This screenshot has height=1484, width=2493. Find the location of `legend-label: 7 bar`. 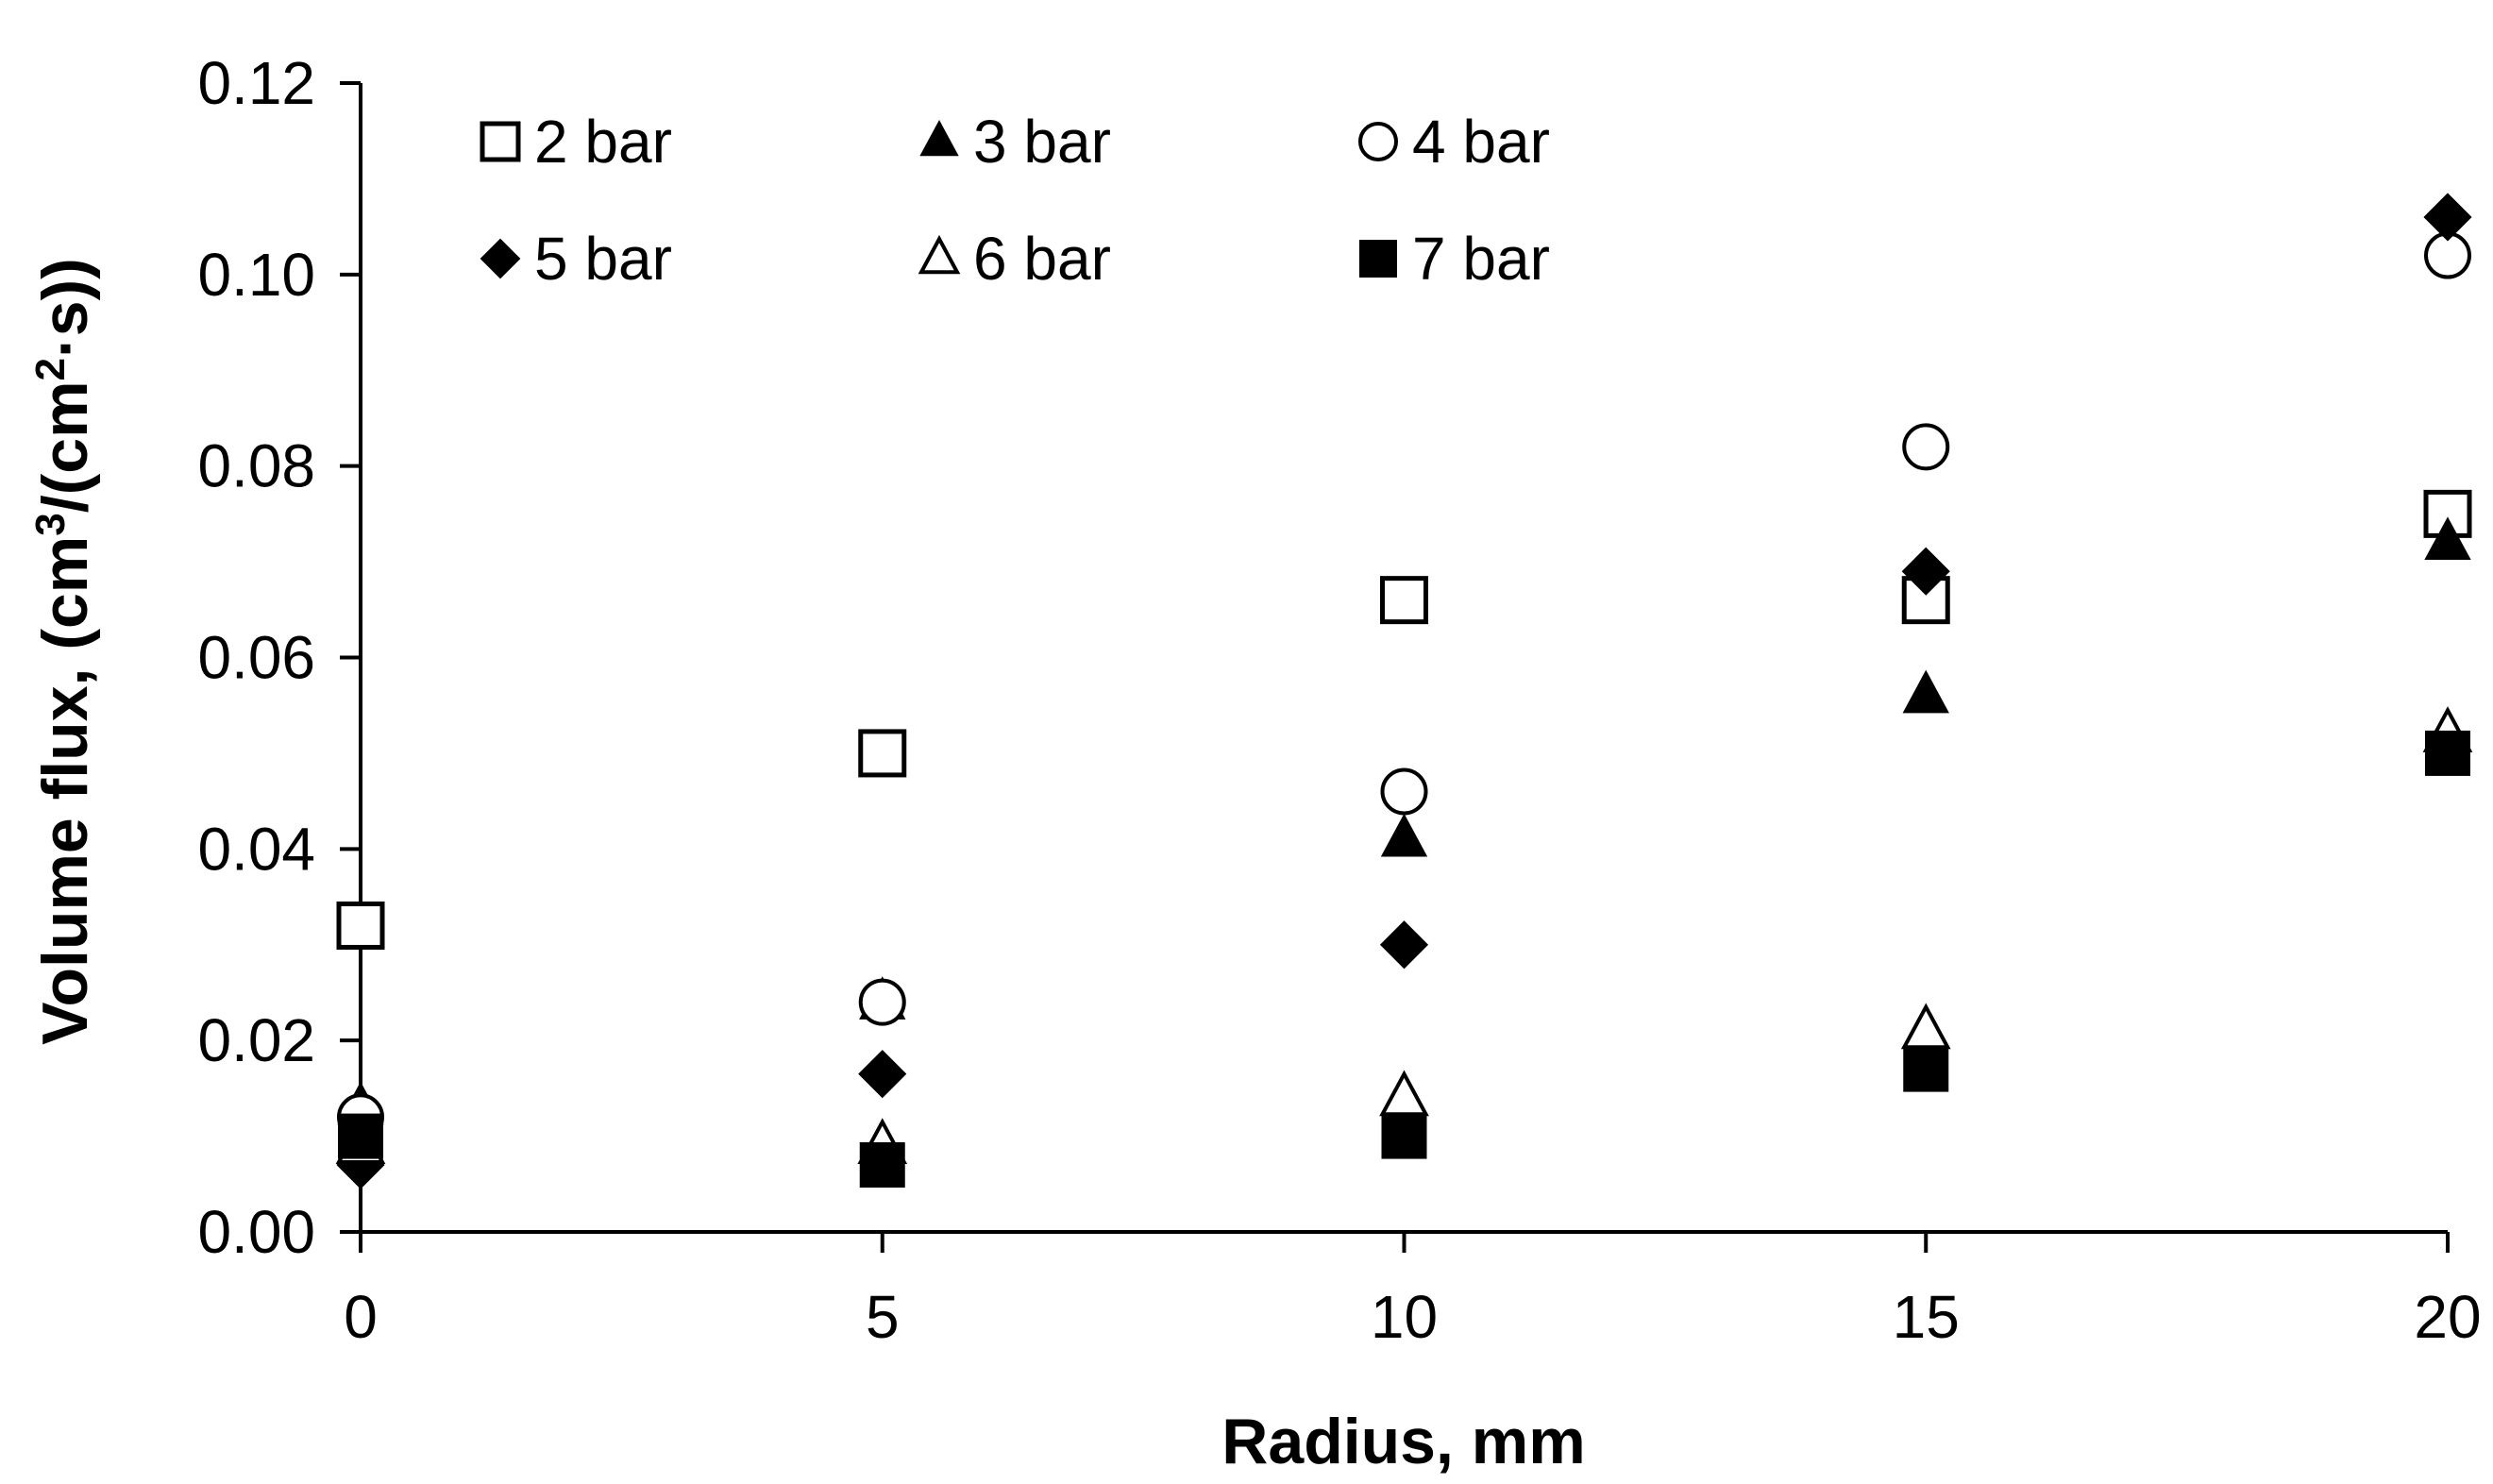

legend-label: 7 bar is located at coordinates (1481, 259).